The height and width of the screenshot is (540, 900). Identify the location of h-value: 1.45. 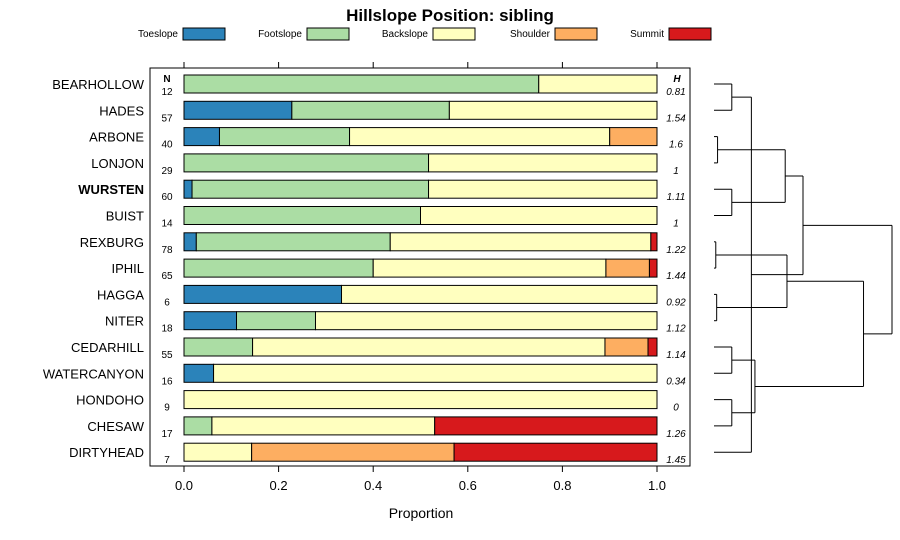
(676, 460).